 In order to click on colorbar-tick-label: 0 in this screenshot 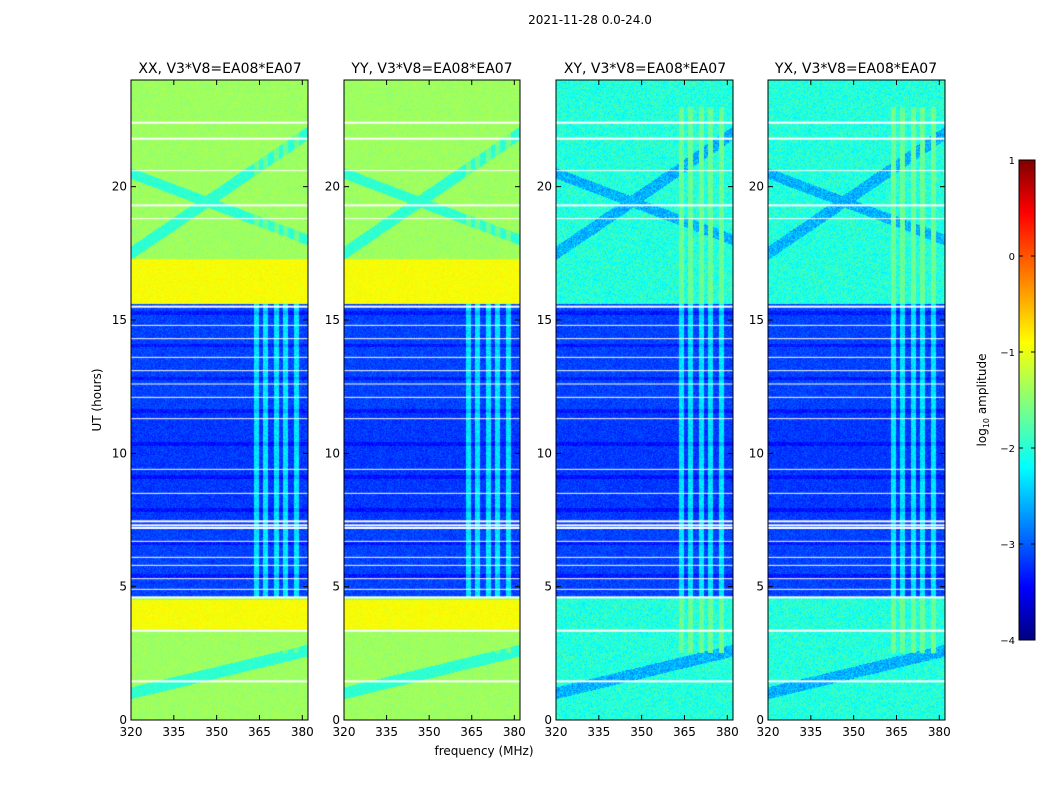, I will do `click(1012, 257)`.